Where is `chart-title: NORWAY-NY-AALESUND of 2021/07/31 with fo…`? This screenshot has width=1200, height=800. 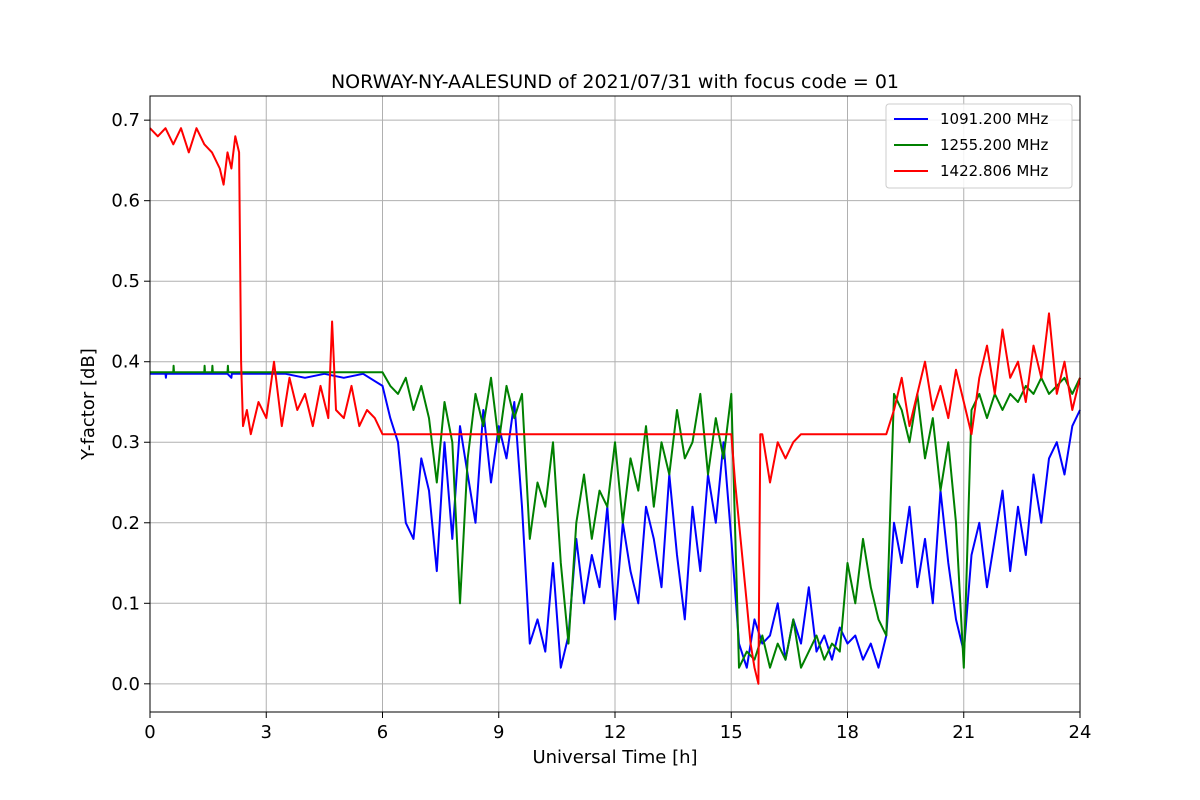
chart-title: NORWAY-NY-AALESUND of 2021/07/31 with fo… is located at coordinates (615, 82).